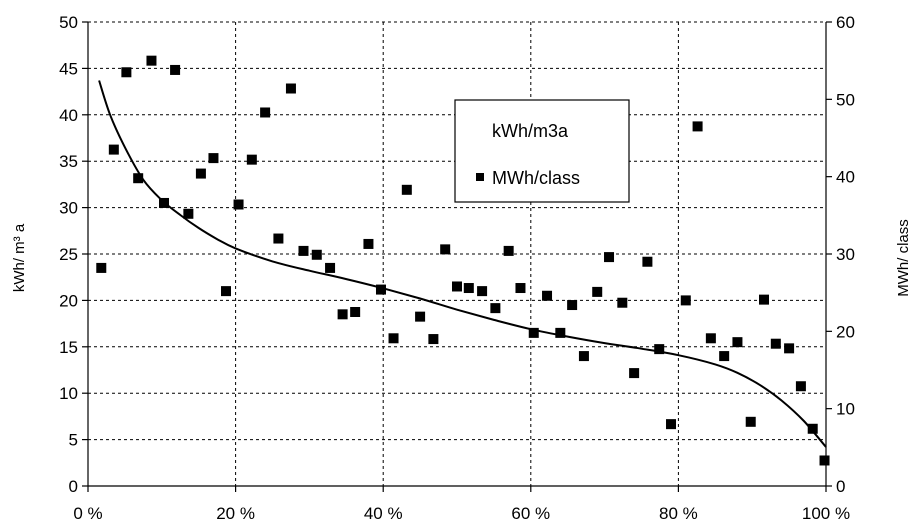 Image resolution: width=912 pixels, height=527 pixels. What do you see at coordinates (845, 177) in the screenshot?
I see `right-y-tick-label: 40` at bounding box center [845, 177].